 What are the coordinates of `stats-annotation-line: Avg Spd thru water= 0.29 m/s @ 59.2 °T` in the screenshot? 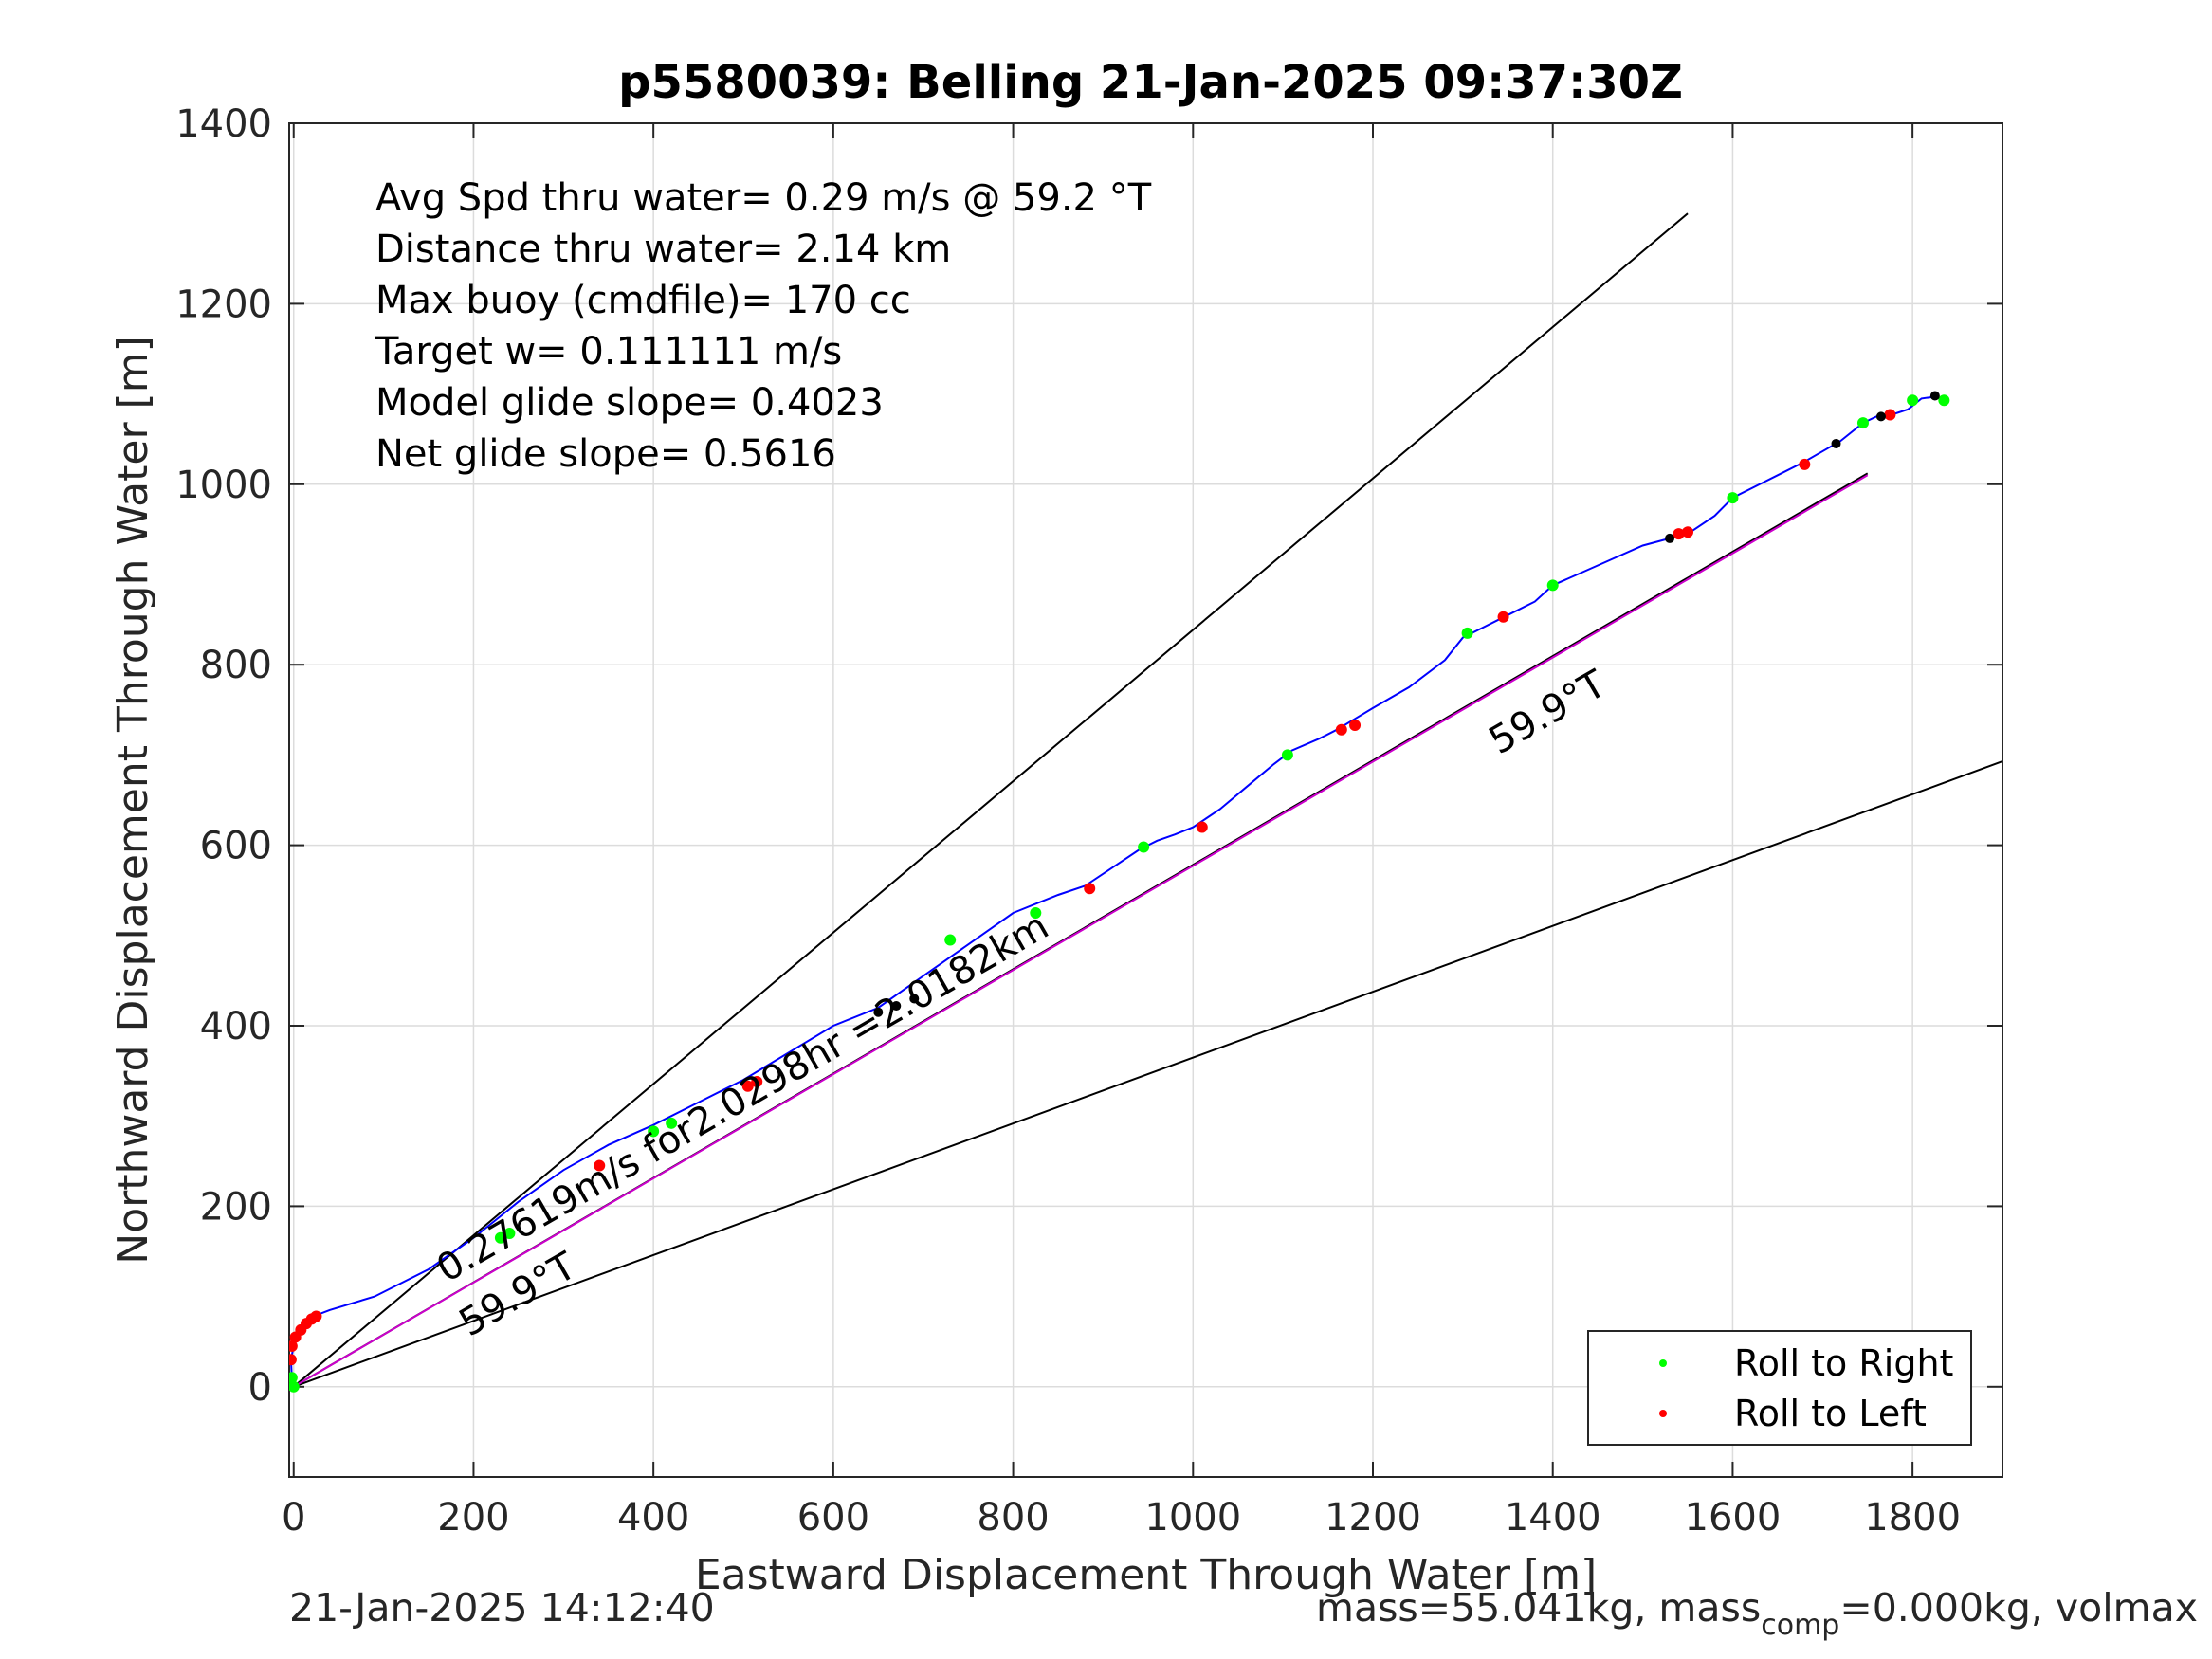 It's located at (763, 198).